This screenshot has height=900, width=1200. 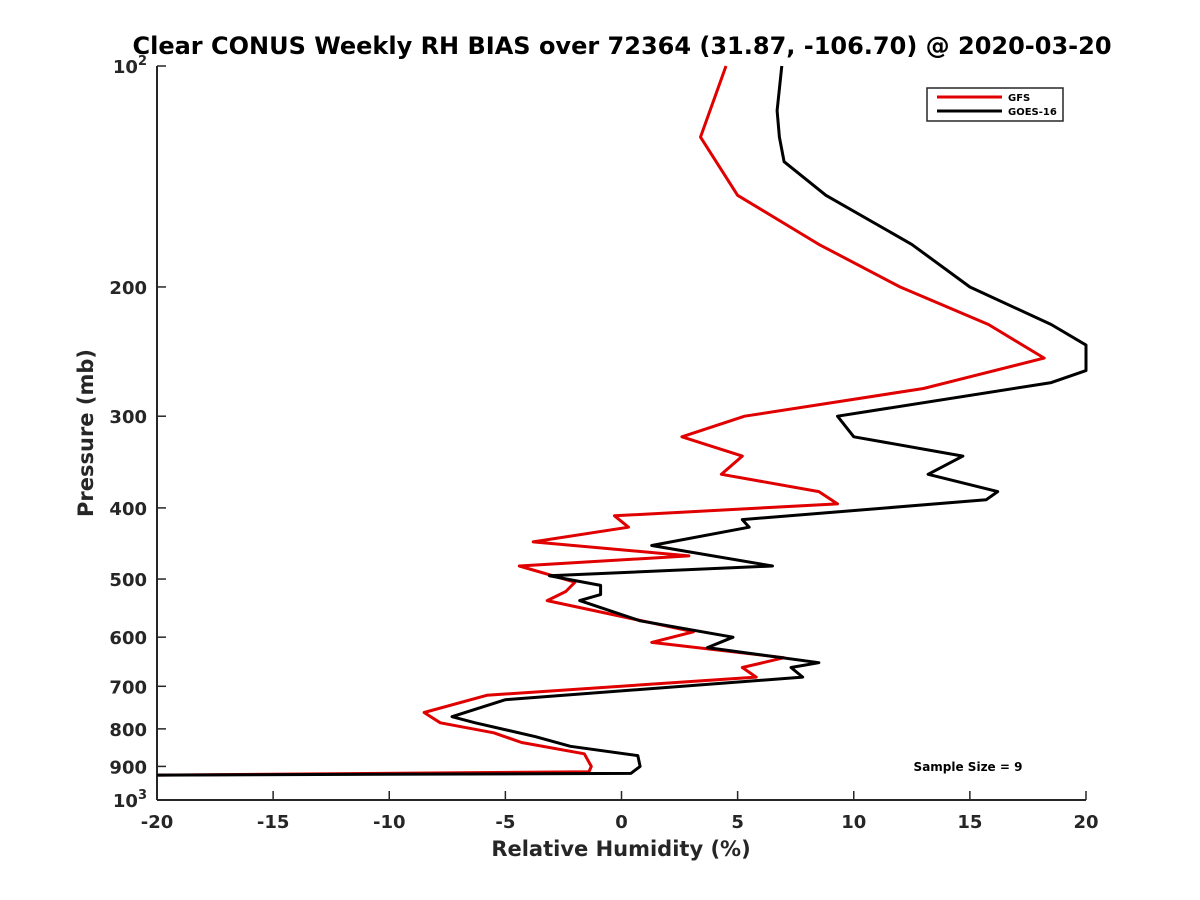 I want to click on x-tick-label: 20, so click(x=1085, y=822).